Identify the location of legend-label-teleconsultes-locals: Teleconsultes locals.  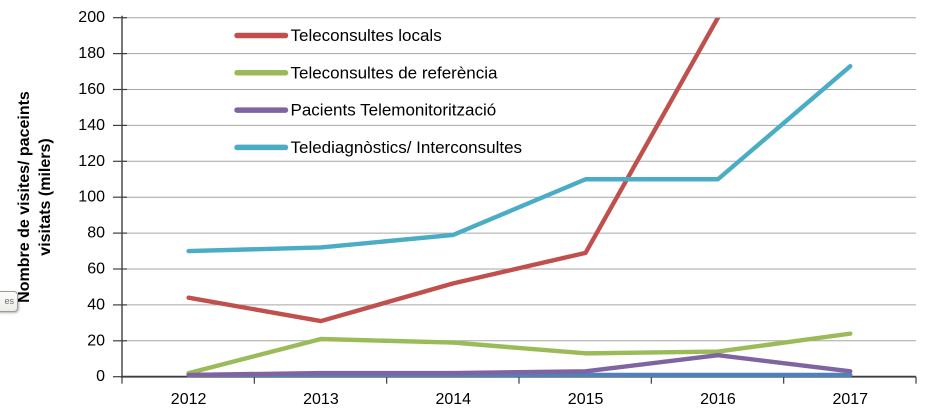
(366, 35).